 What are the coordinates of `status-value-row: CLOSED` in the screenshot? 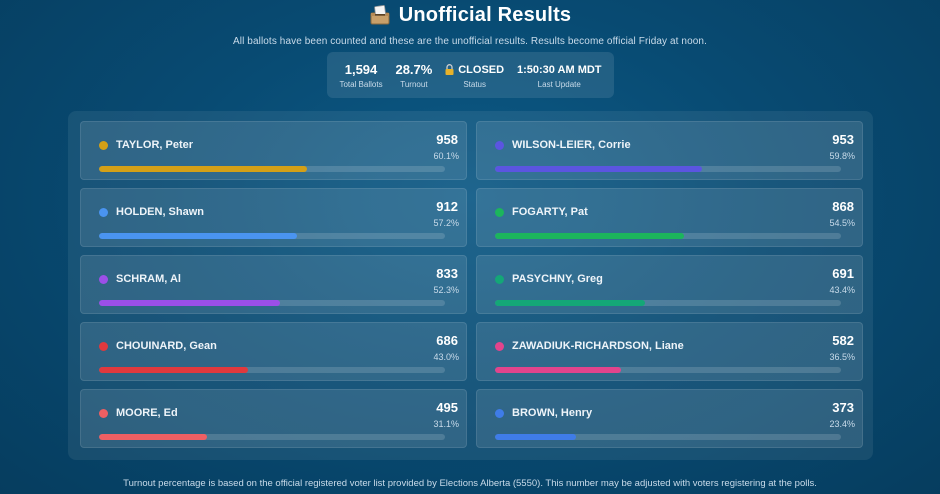 It's located at (474, 69).